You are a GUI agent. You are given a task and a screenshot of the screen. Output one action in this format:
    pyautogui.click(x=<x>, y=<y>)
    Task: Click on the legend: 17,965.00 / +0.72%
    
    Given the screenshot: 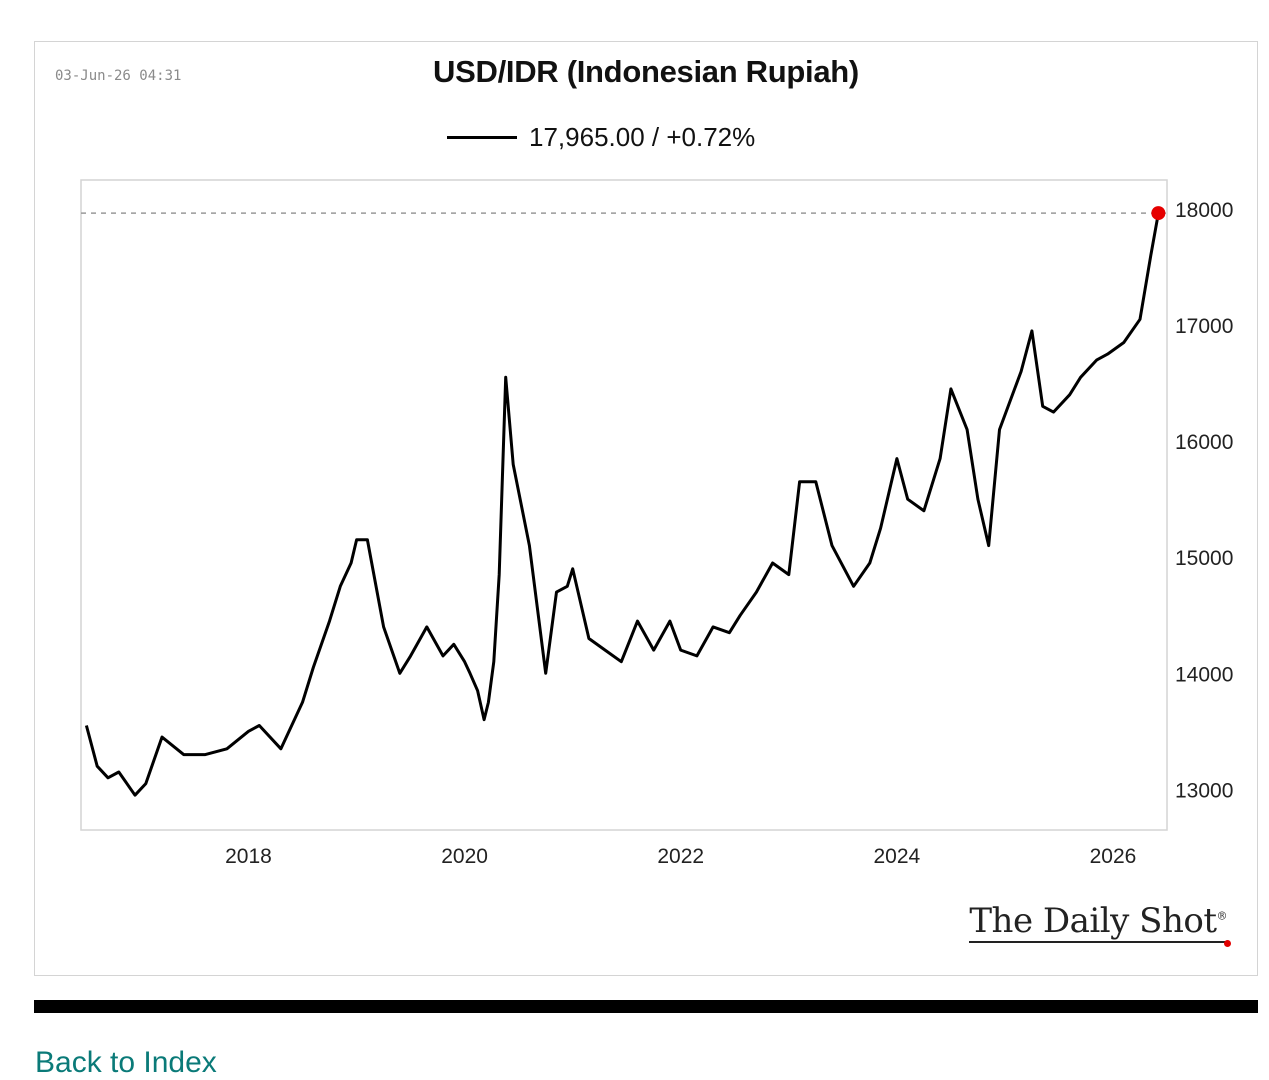 What is the action you would take?
    pyautogui.click(x=601, y=137)
    